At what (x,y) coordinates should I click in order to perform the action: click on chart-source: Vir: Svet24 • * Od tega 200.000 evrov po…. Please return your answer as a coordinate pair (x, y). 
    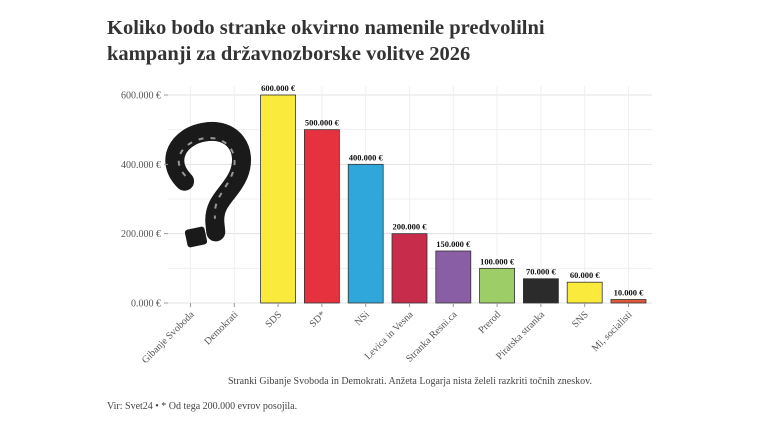
    Looking at the image, I should click on (202, 406).